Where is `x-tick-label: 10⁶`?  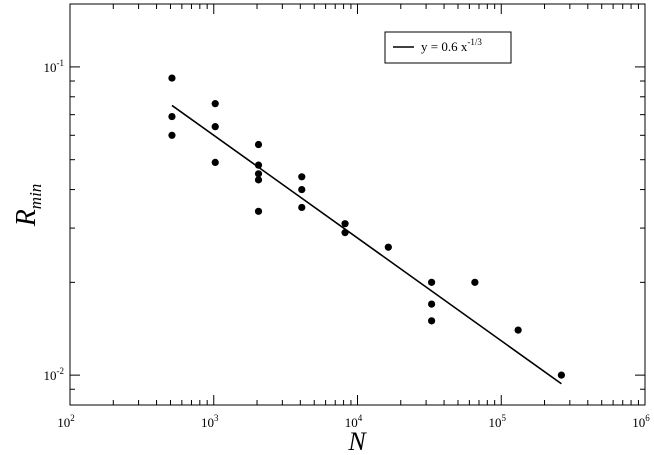
x-tick-label: 10⁶ is located at coordinates (641, 421).